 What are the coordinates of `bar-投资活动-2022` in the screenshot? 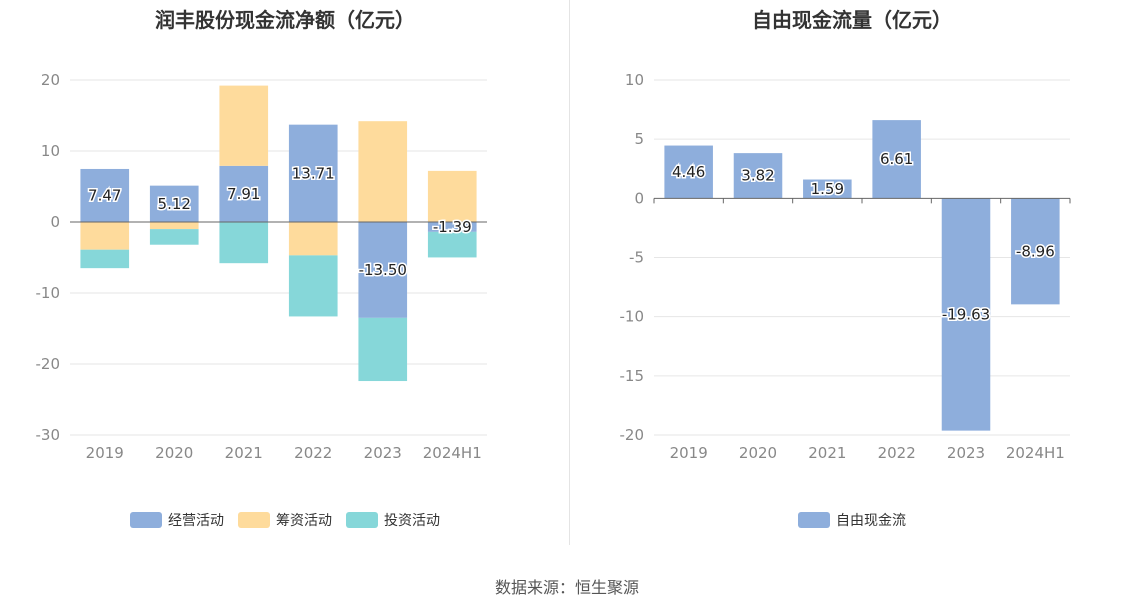 It's located at (313, 286).